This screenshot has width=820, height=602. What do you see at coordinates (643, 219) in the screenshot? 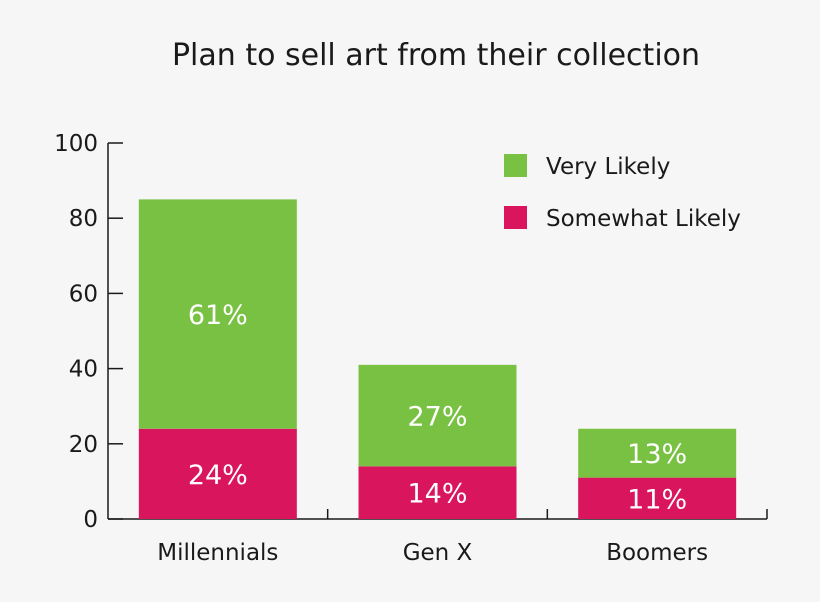
I see `legend-label: Somewhat Likely` at bounding box center [643, 219].